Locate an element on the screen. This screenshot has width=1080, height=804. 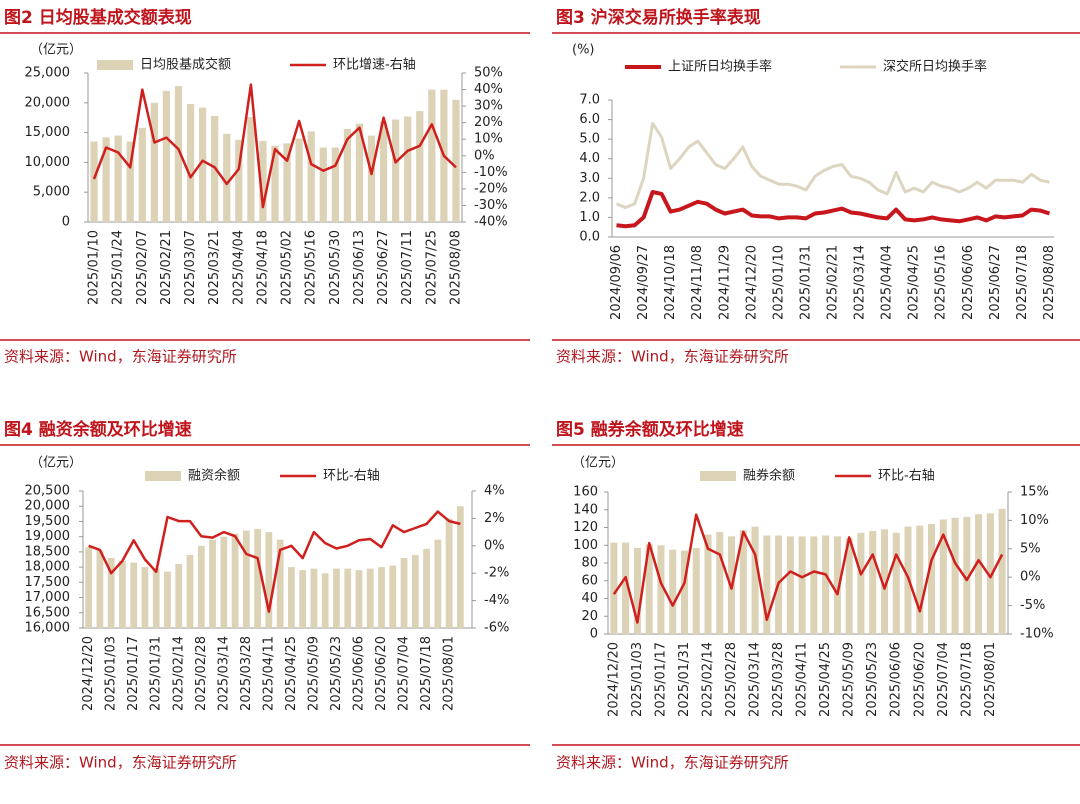
y2-tick-label: 50% is located at coordinates (488, 73).